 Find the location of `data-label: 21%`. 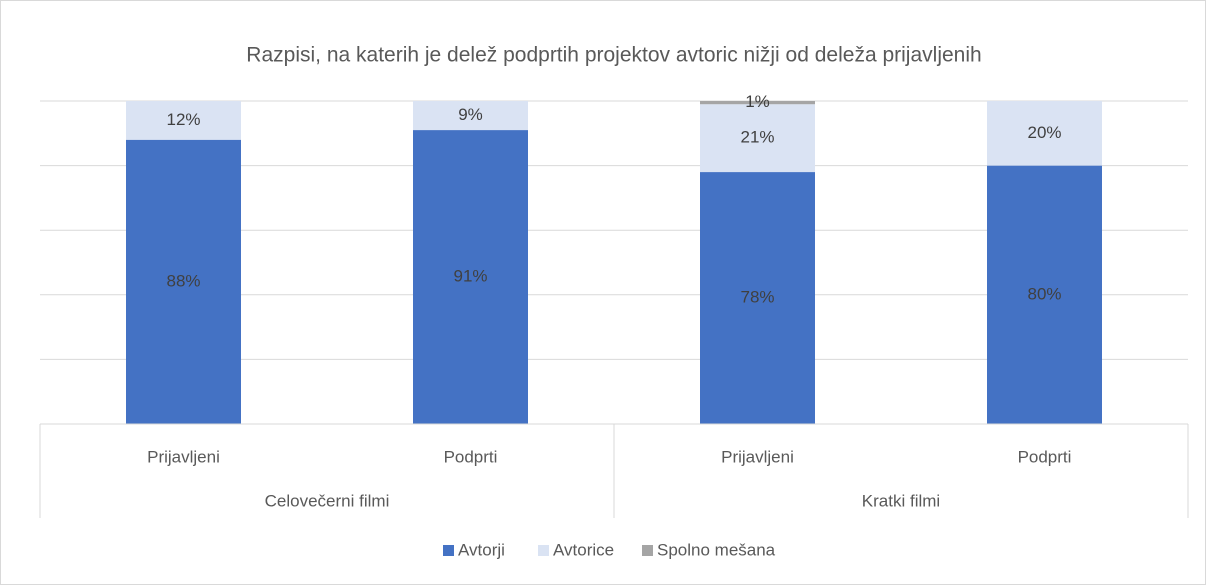

data-label: 21% is located at coordinates (757, 137).